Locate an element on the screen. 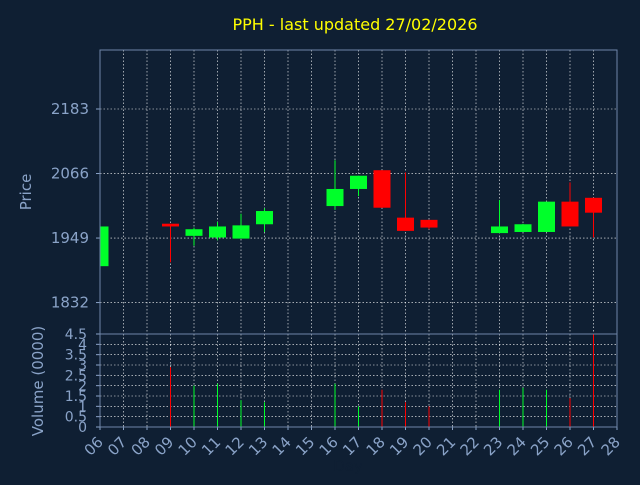  price-tick-label: 2183 is located at coordinates (70, 109).